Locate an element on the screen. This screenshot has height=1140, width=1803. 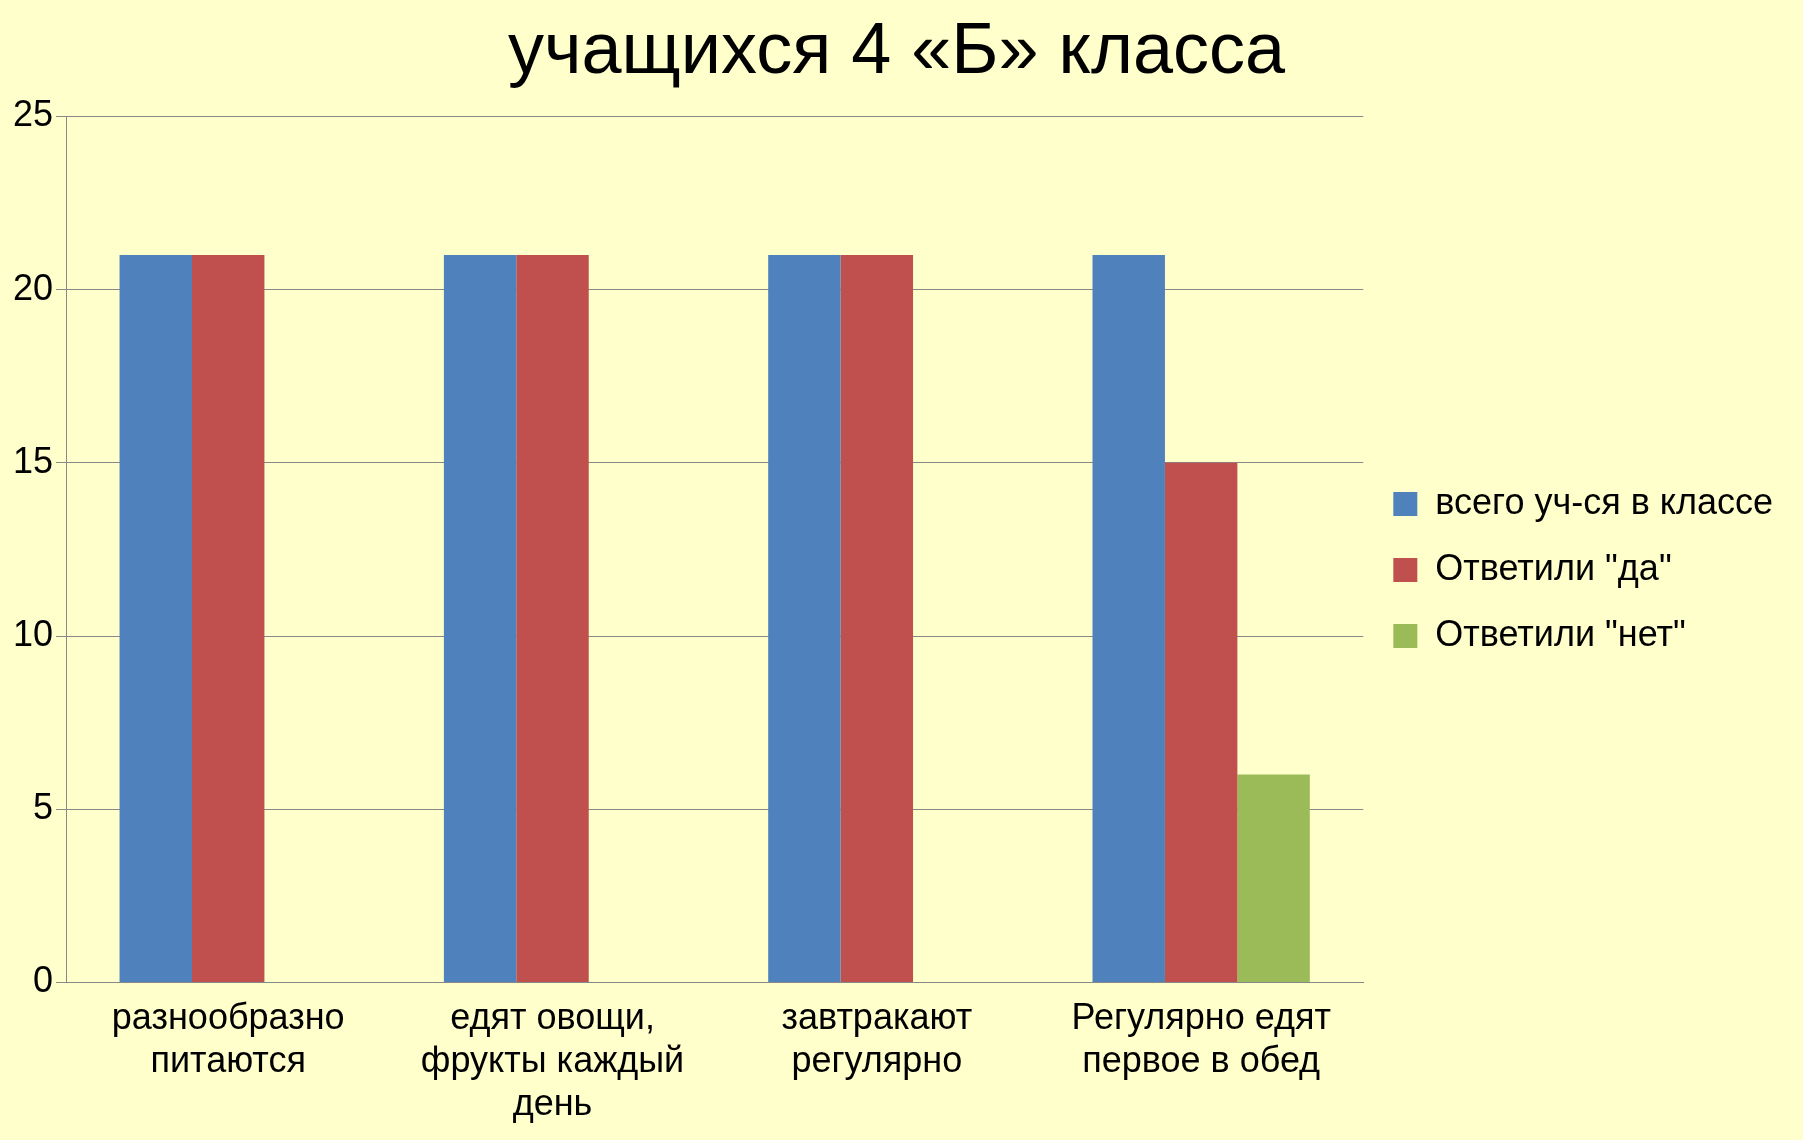
legend-label: Ответили "да" is located at coordinates (1553, 567).